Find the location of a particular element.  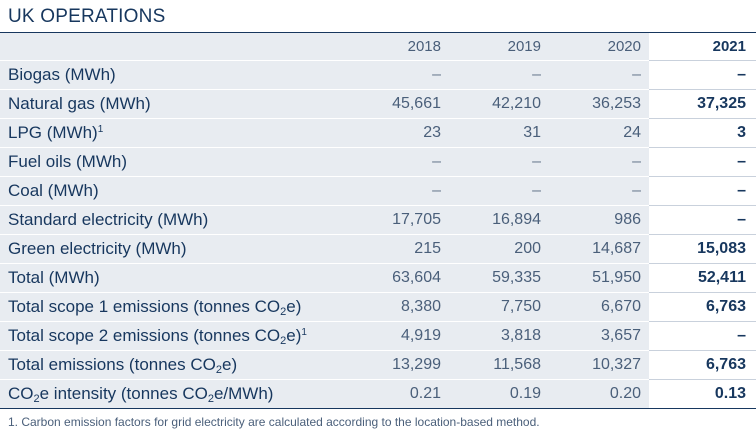

row-label-text: e/MWh) is located at coordinates (243, 393).